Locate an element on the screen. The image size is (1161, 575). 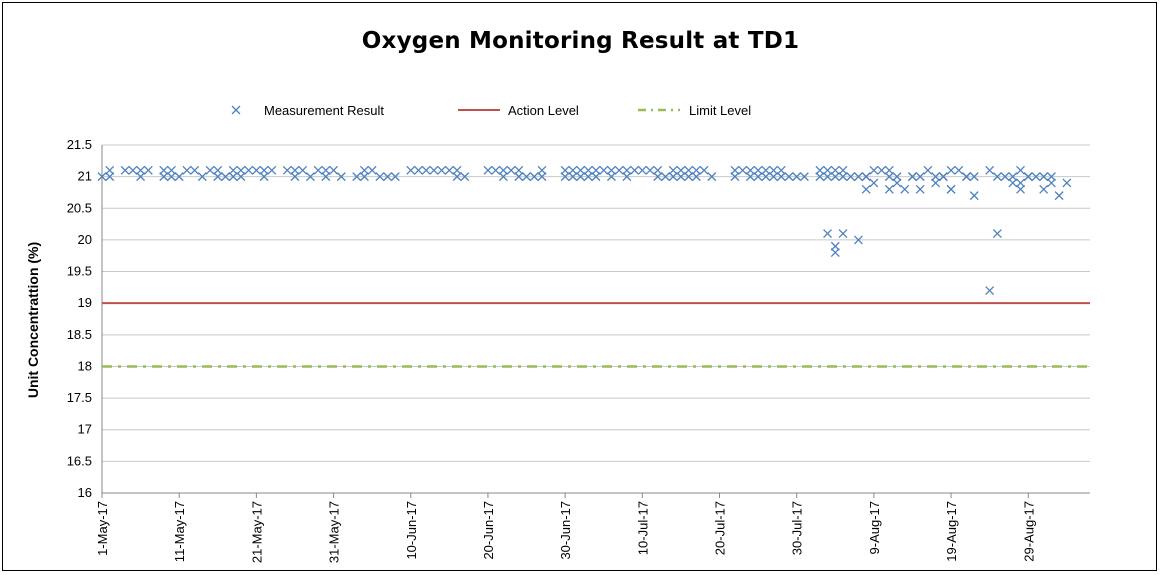
x-tick-label: 21-May-17 is located at coordinates (256, 532).